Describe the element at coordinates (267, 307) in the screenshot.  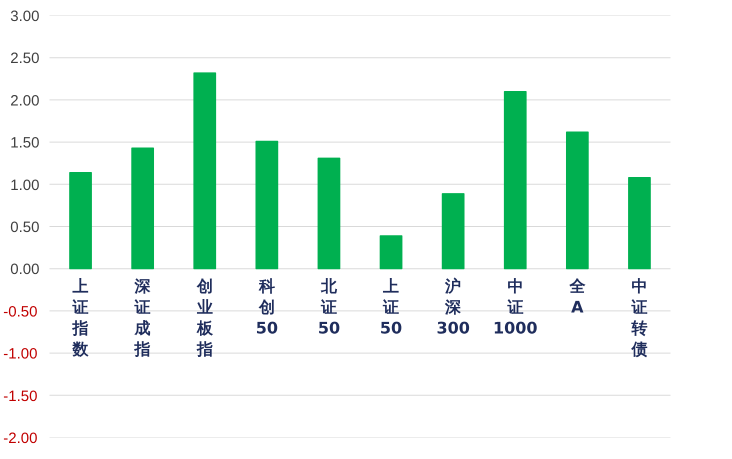
I see `x-tick-label: 科创50` at that location.